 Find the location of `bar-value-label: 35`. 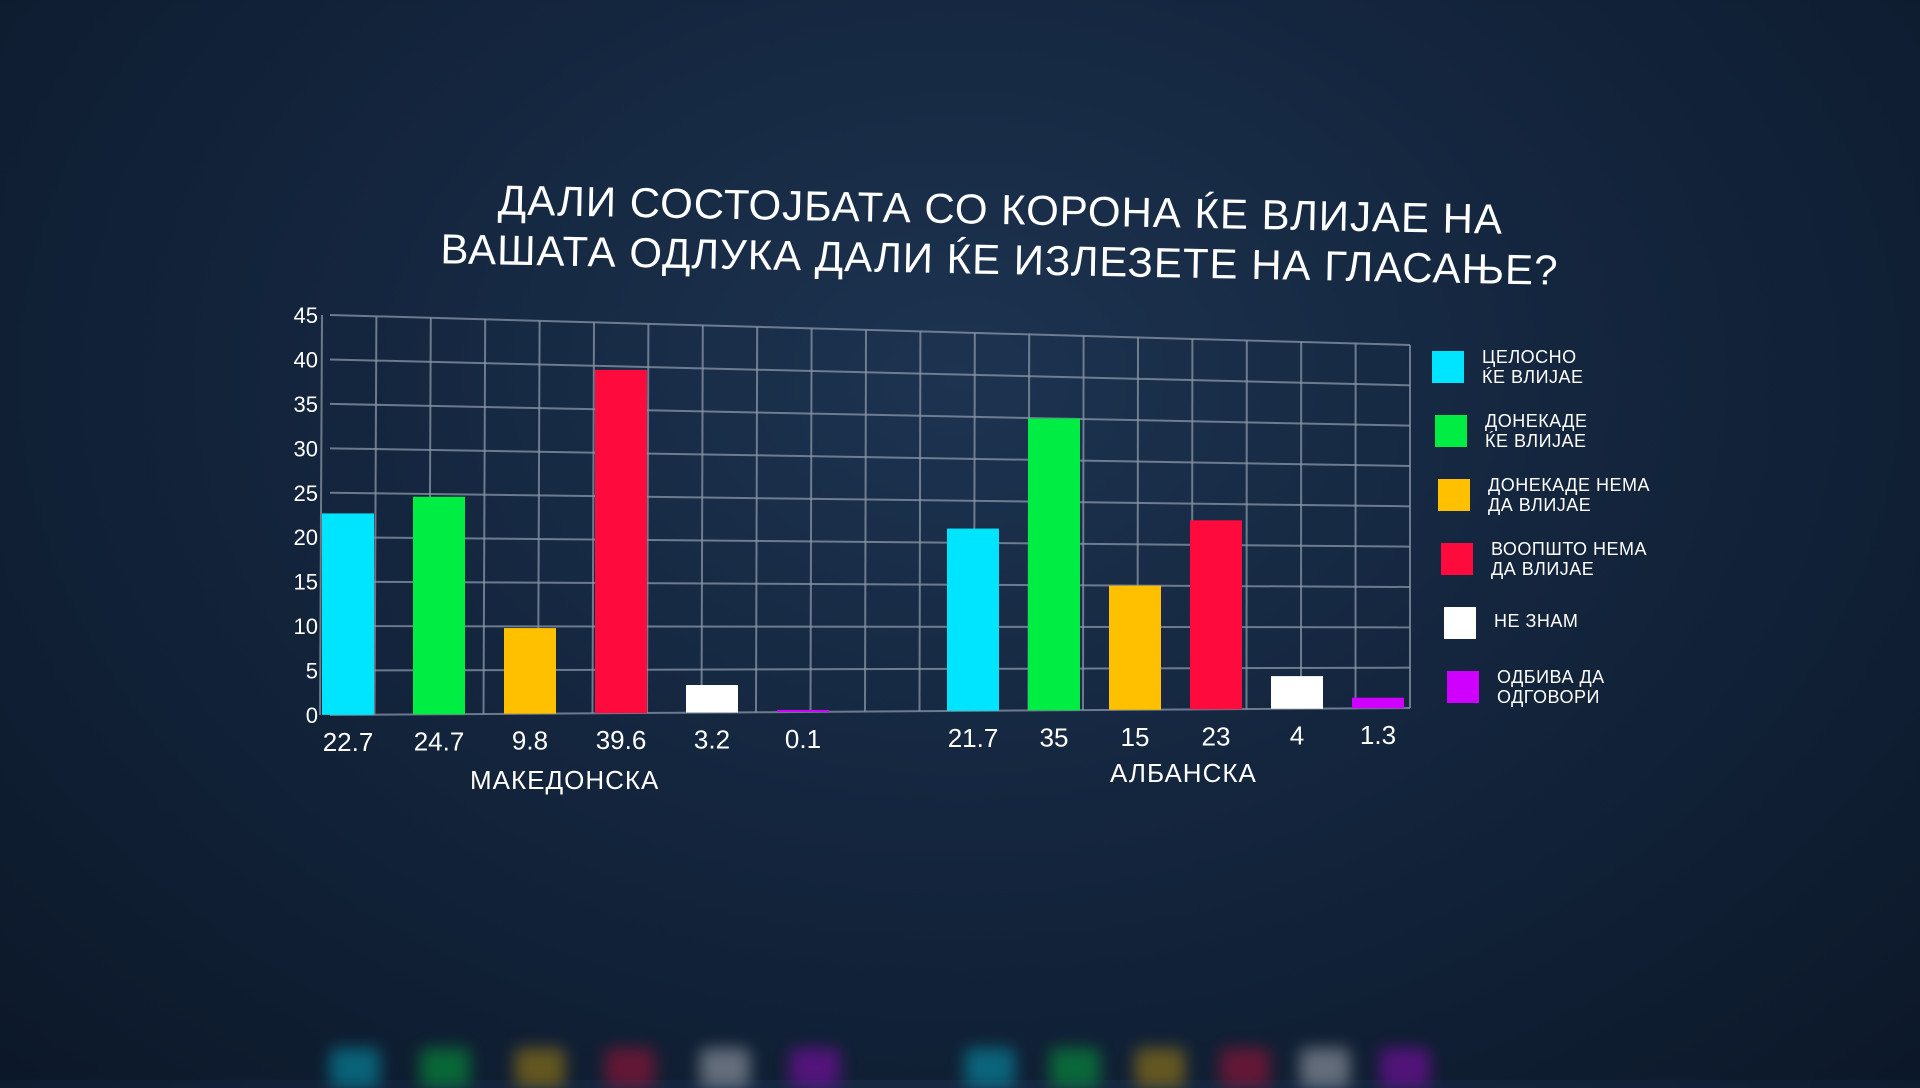

bar-value-label: 35 is located at coordinates (1054, 737).